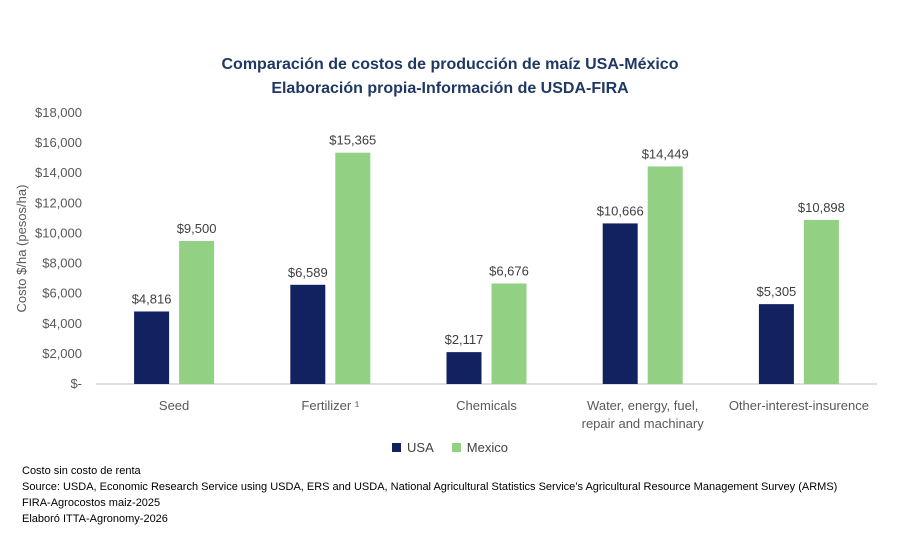 This screenshot has height=560, width=900. I want to click on x-tick-label: Chemicals, so click(486, 405).